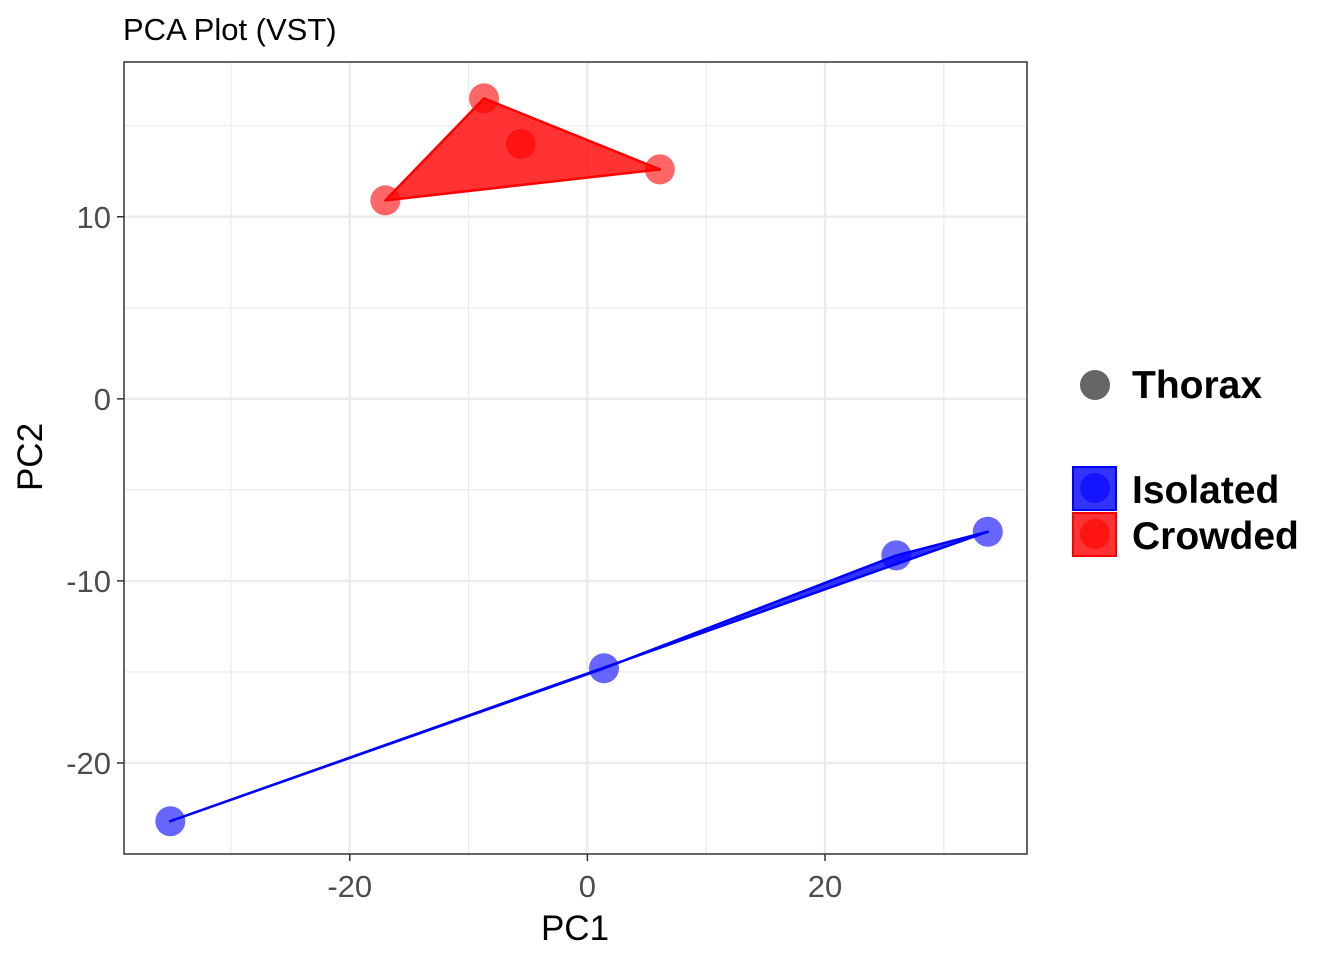 The width and height of the screenshot is (1344, 960). What do you see at coordinates (575, 928) in the screenshot?
I see `x-axis-title: PC1` at bounding box center [575, 928].